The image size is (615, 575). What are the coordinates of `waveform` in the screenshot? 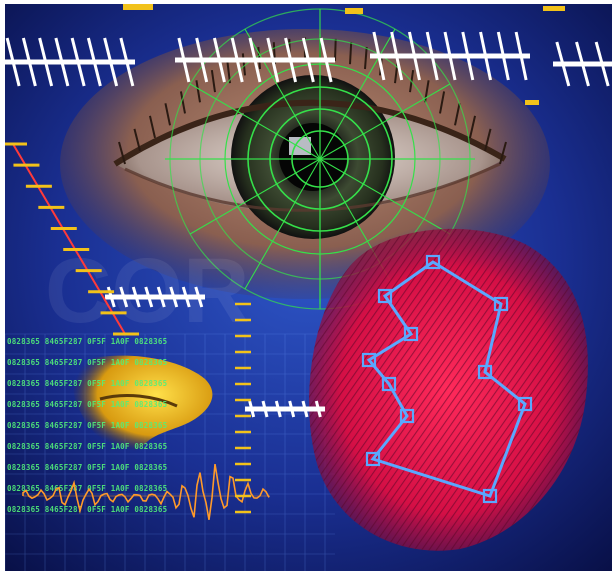 It's located at (146, 491).